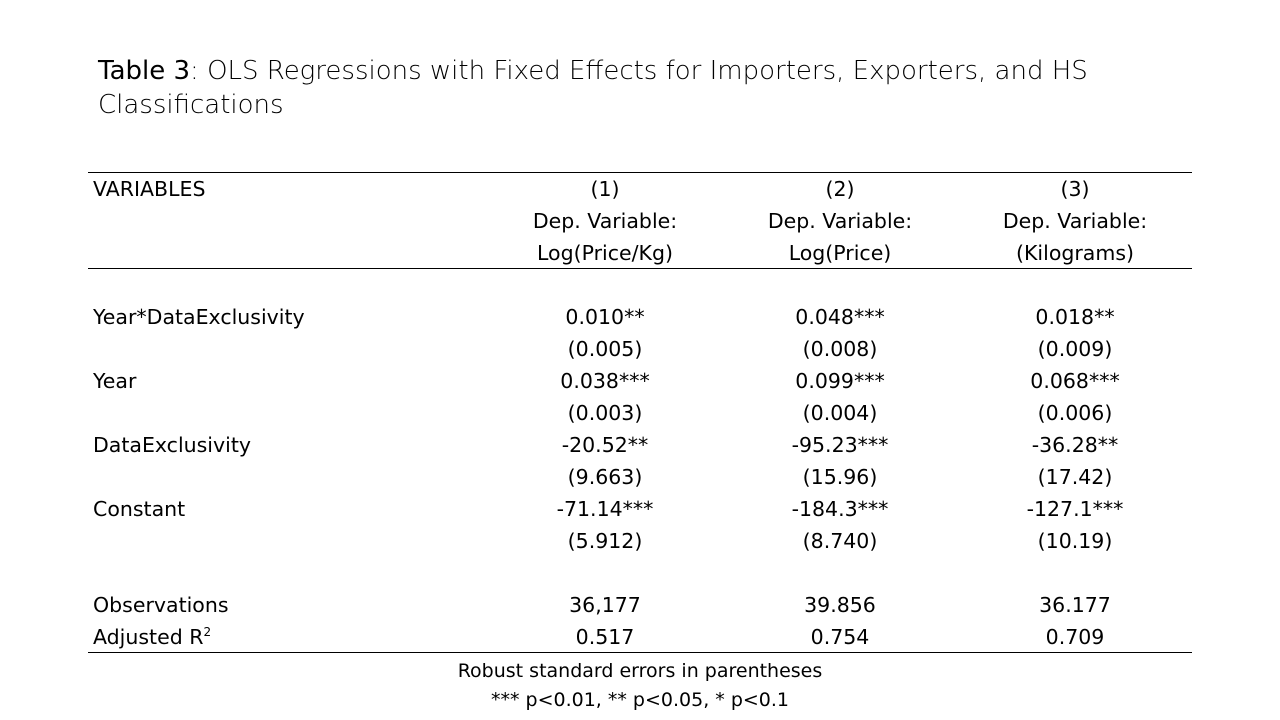 The image size is (1280, 720). What do you see at coordinates (840, 189) in the screenshot?
I see `column-2-number: (2)` at bounding box center [840, 189].